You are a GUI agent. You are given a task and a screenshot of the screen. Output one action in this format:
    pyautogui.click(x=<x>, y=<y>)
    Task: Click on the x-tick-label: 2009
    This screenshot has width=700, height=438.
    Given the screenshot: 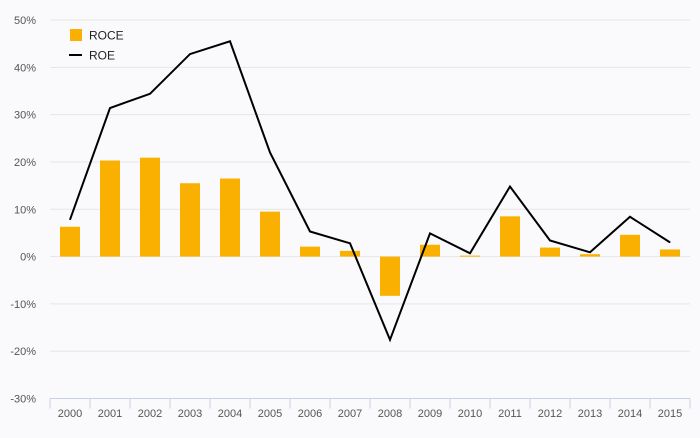 What is the action you would take?
    pyautogui.click(x=430, y=414)
    